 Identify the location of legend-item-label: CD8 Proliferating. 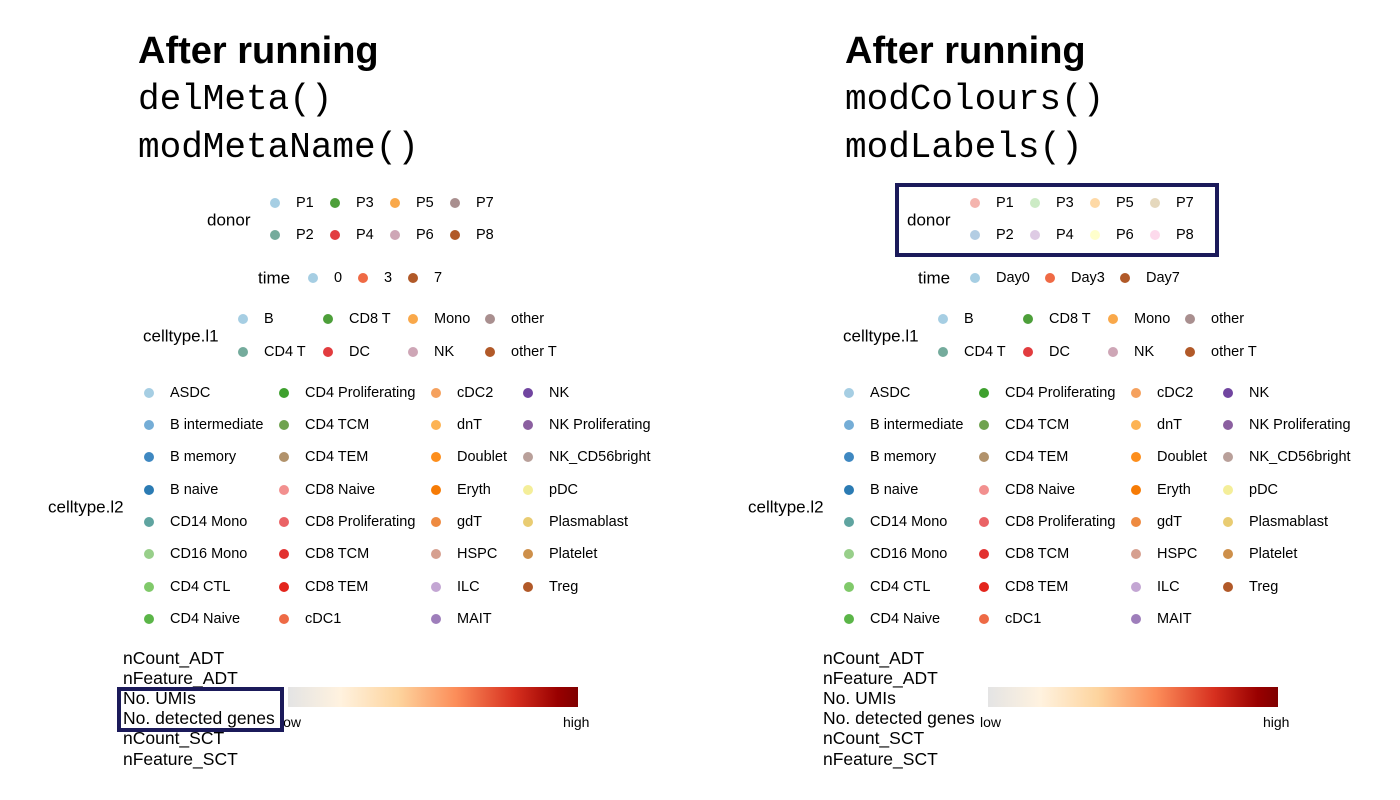
(1060, 522).